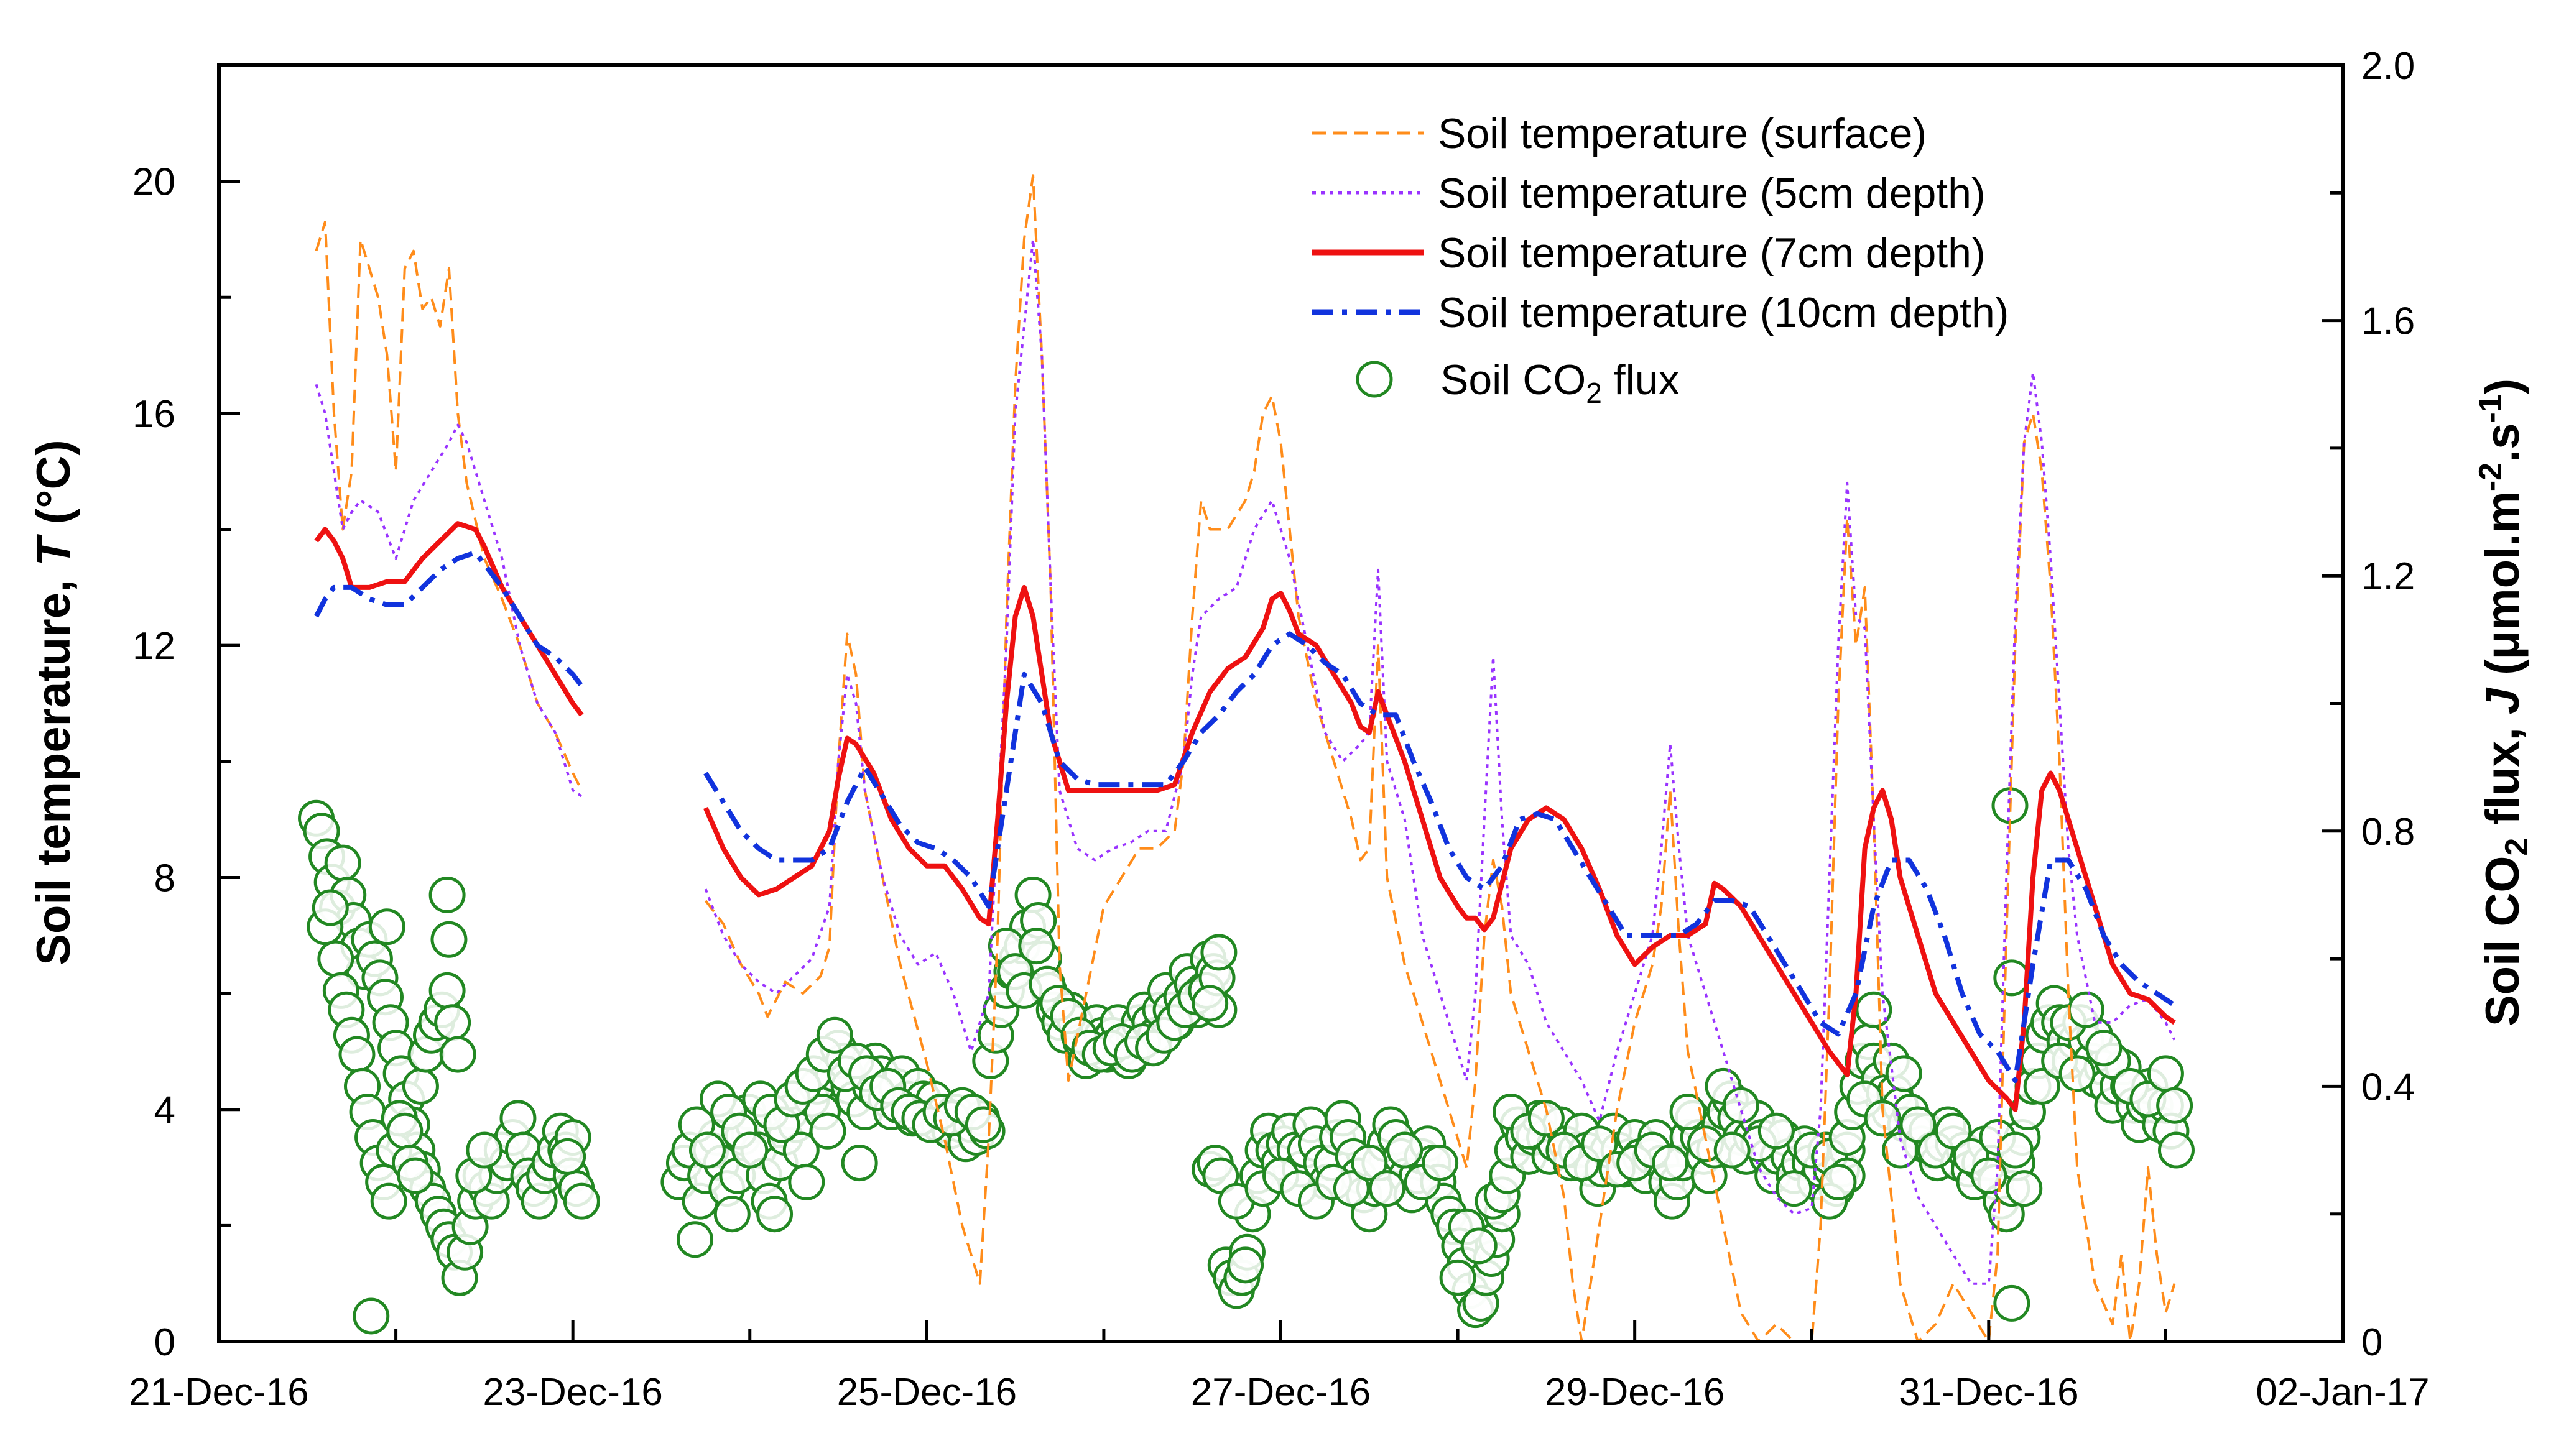 The height and width of the screenshot is (1456, 2551). I want to click on legend-co2-prefix: Soil CO, so click(1513, 379).